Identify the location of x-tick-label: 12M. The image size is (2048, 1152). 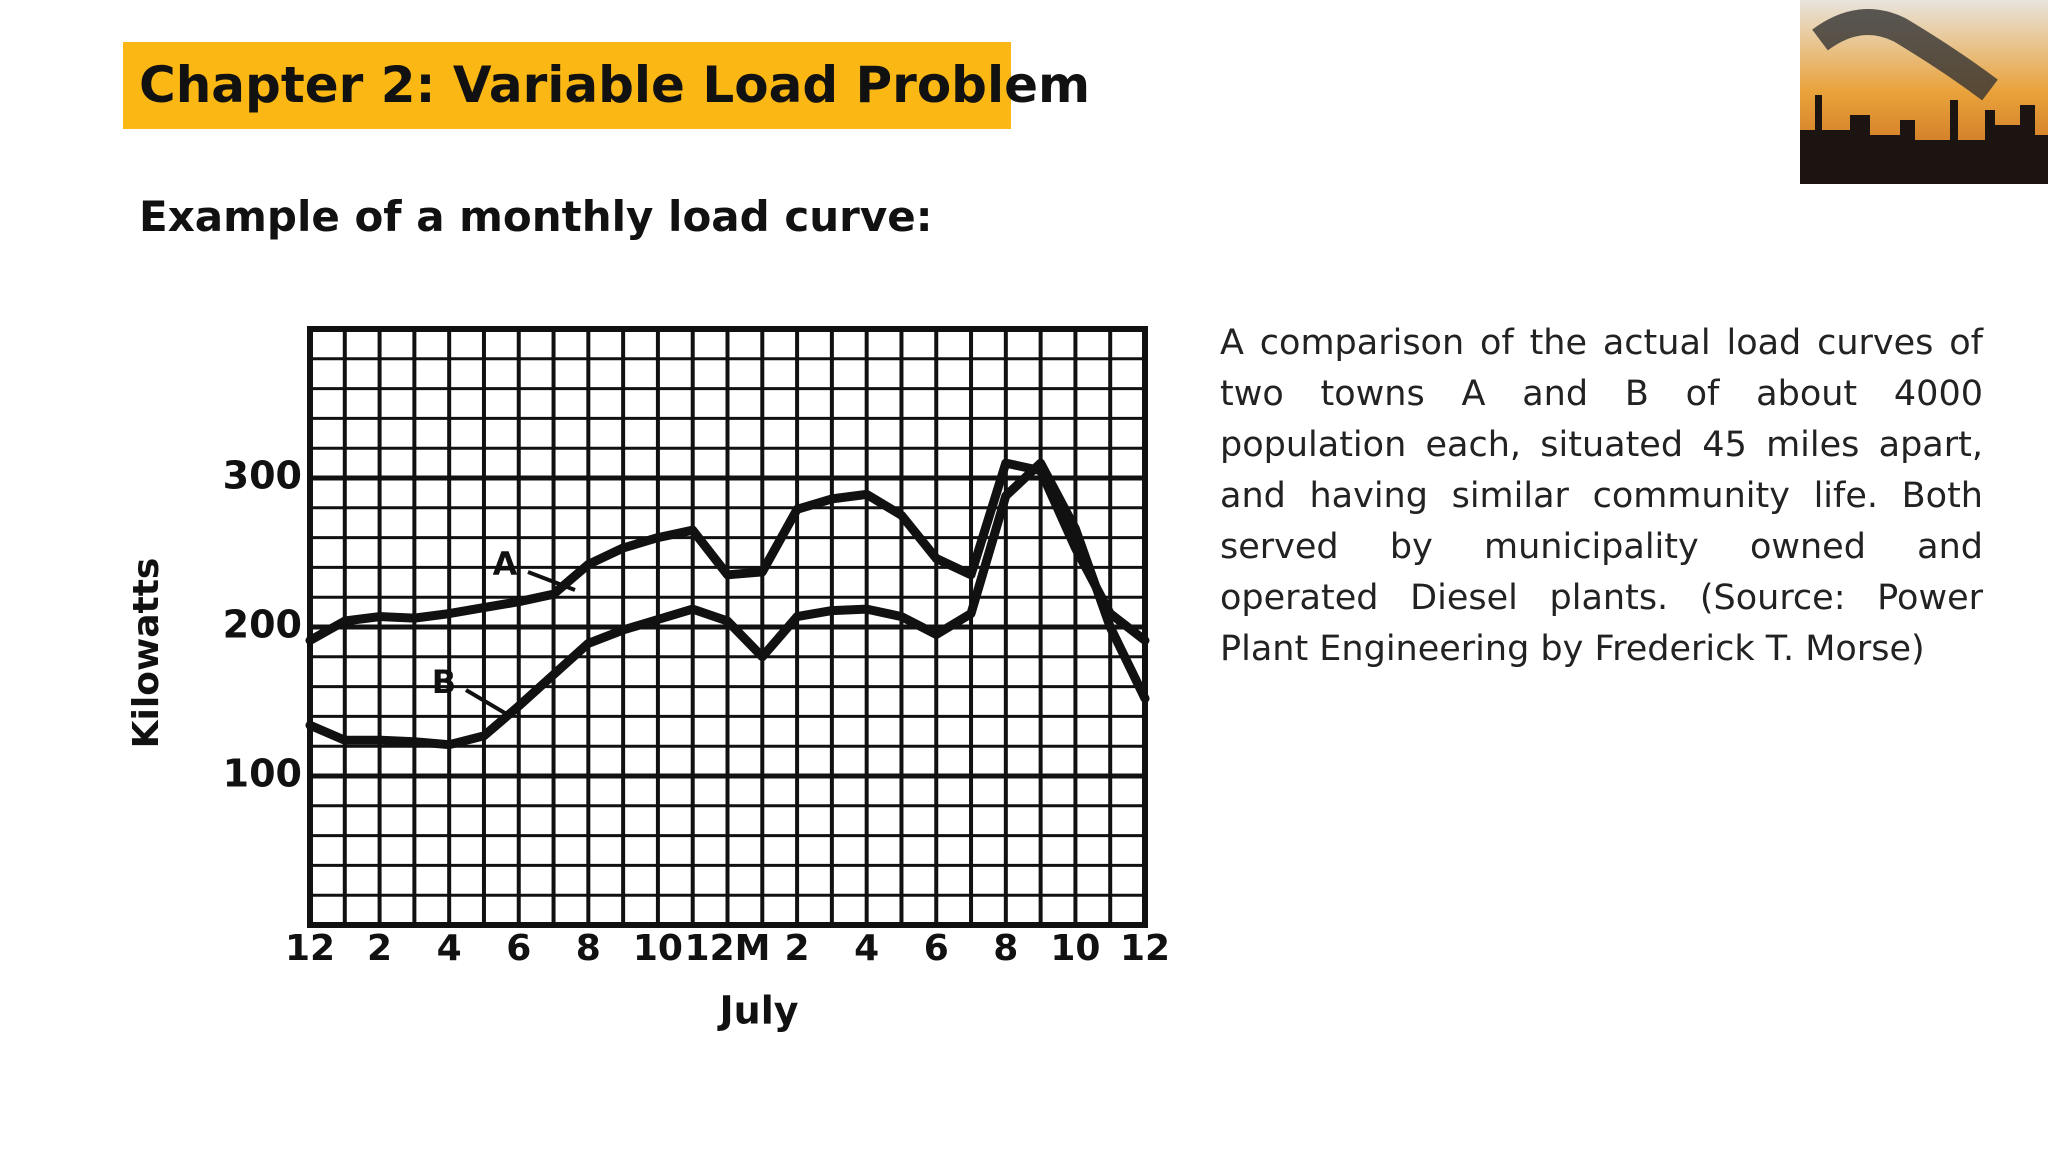
(728, 948).